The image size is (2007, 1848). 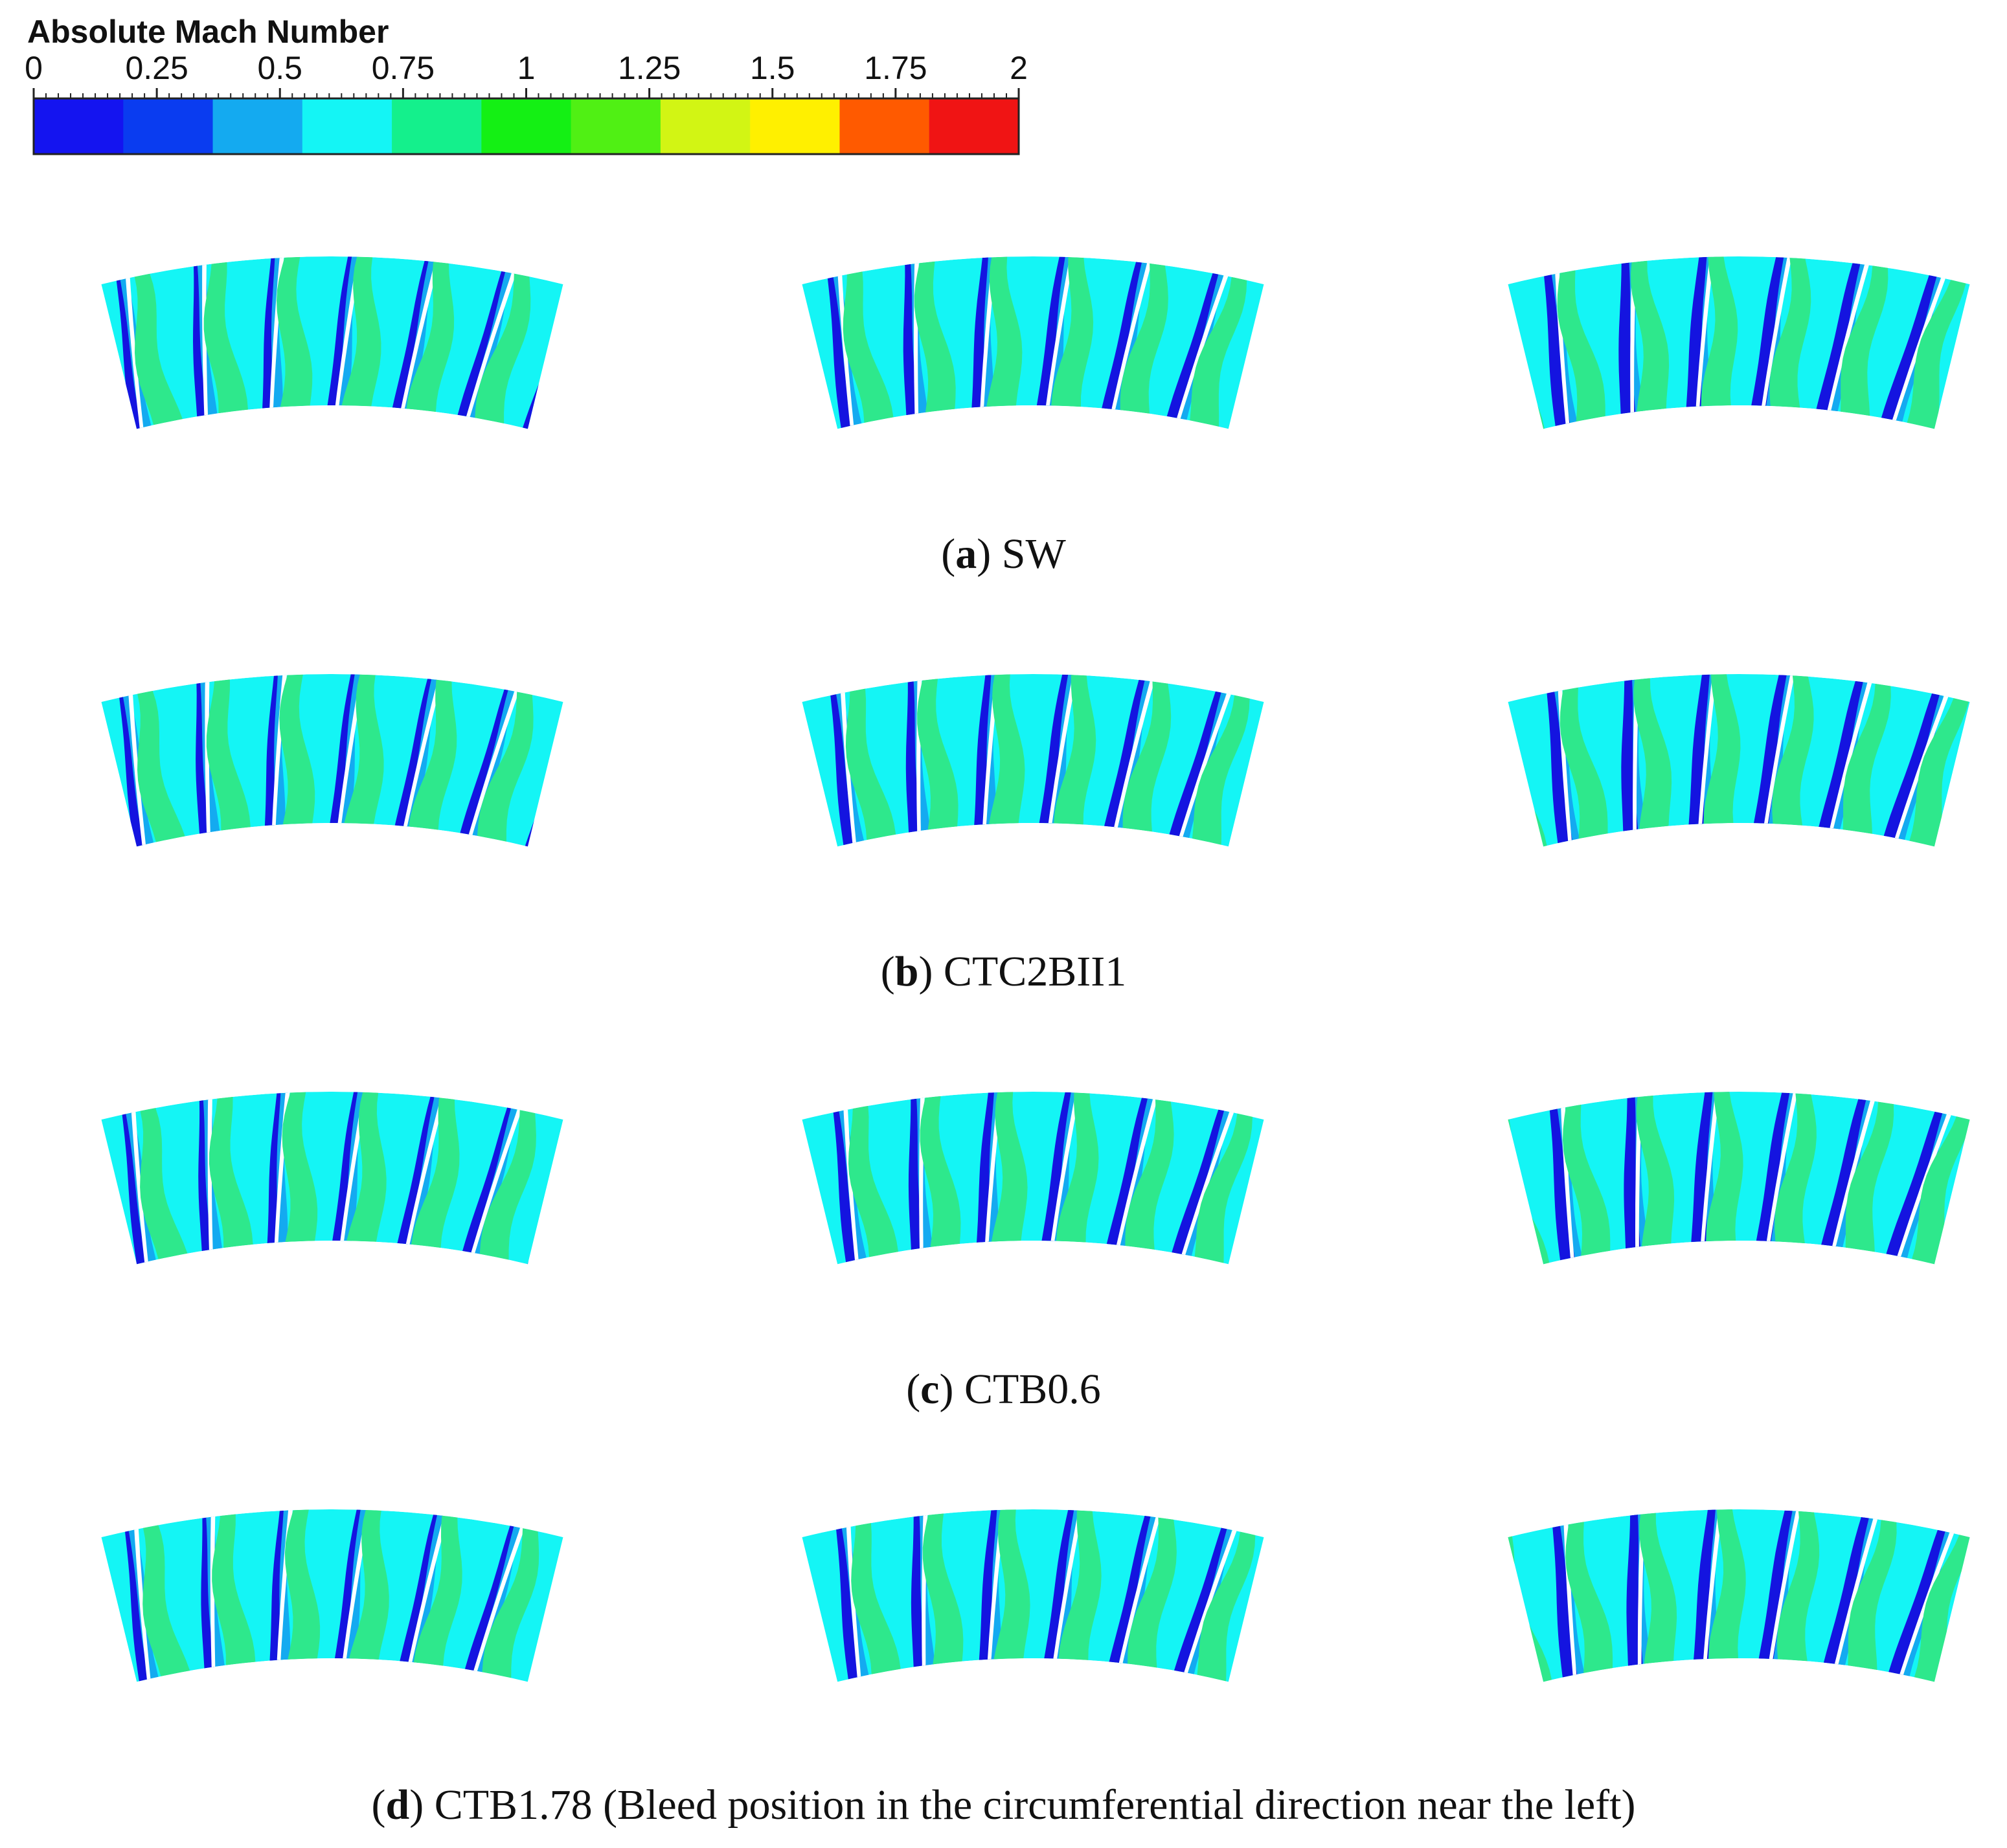 I want to click on legend-tick-label: 1.5, so click(x=772, y=68).